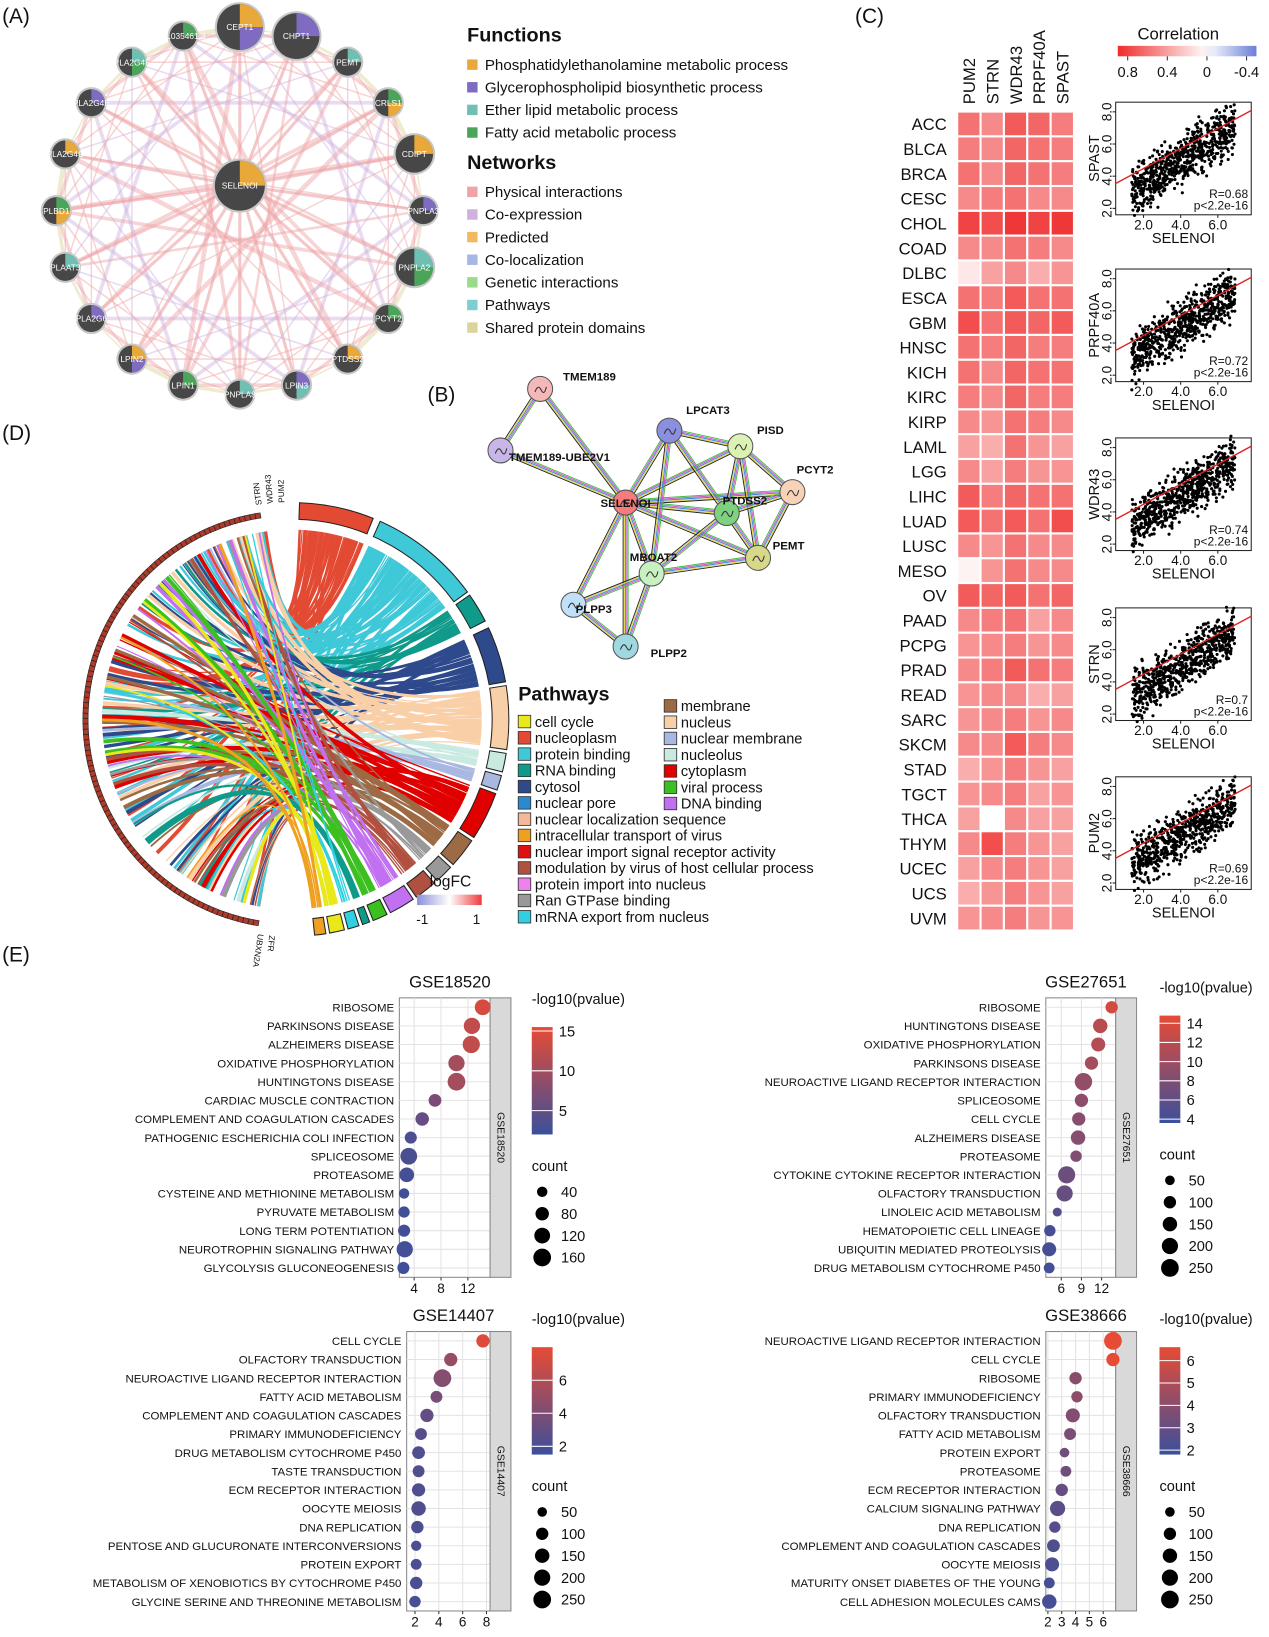 The height and width of the screenshot is (1637, 1269). I want to click on y-tick-label: PRIMARY IMMUNODEFICIENCY, so click(315, 1435).